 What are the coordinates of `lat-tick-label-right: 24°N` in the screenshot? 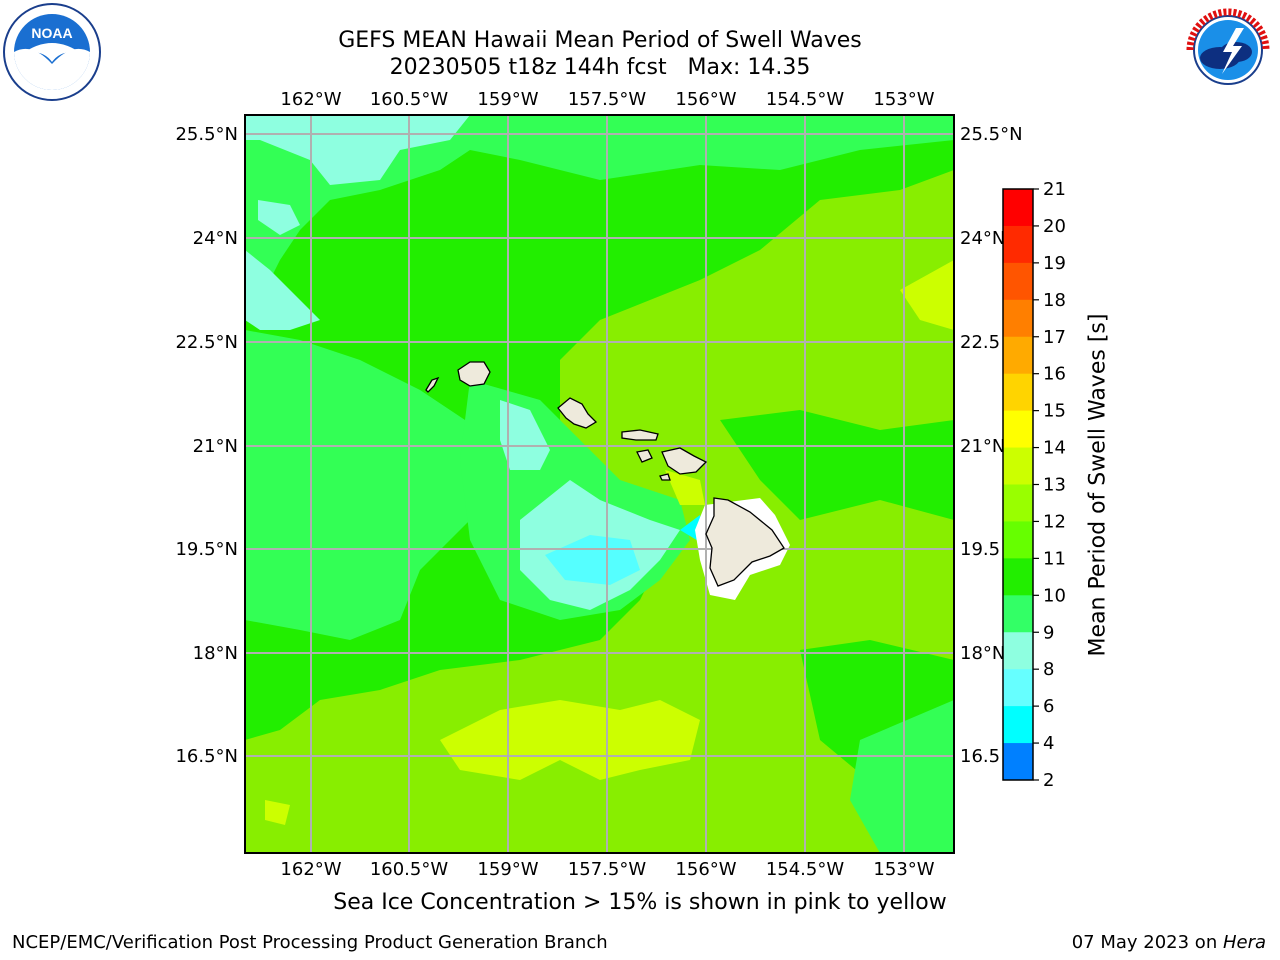 It's located at (982, 238).